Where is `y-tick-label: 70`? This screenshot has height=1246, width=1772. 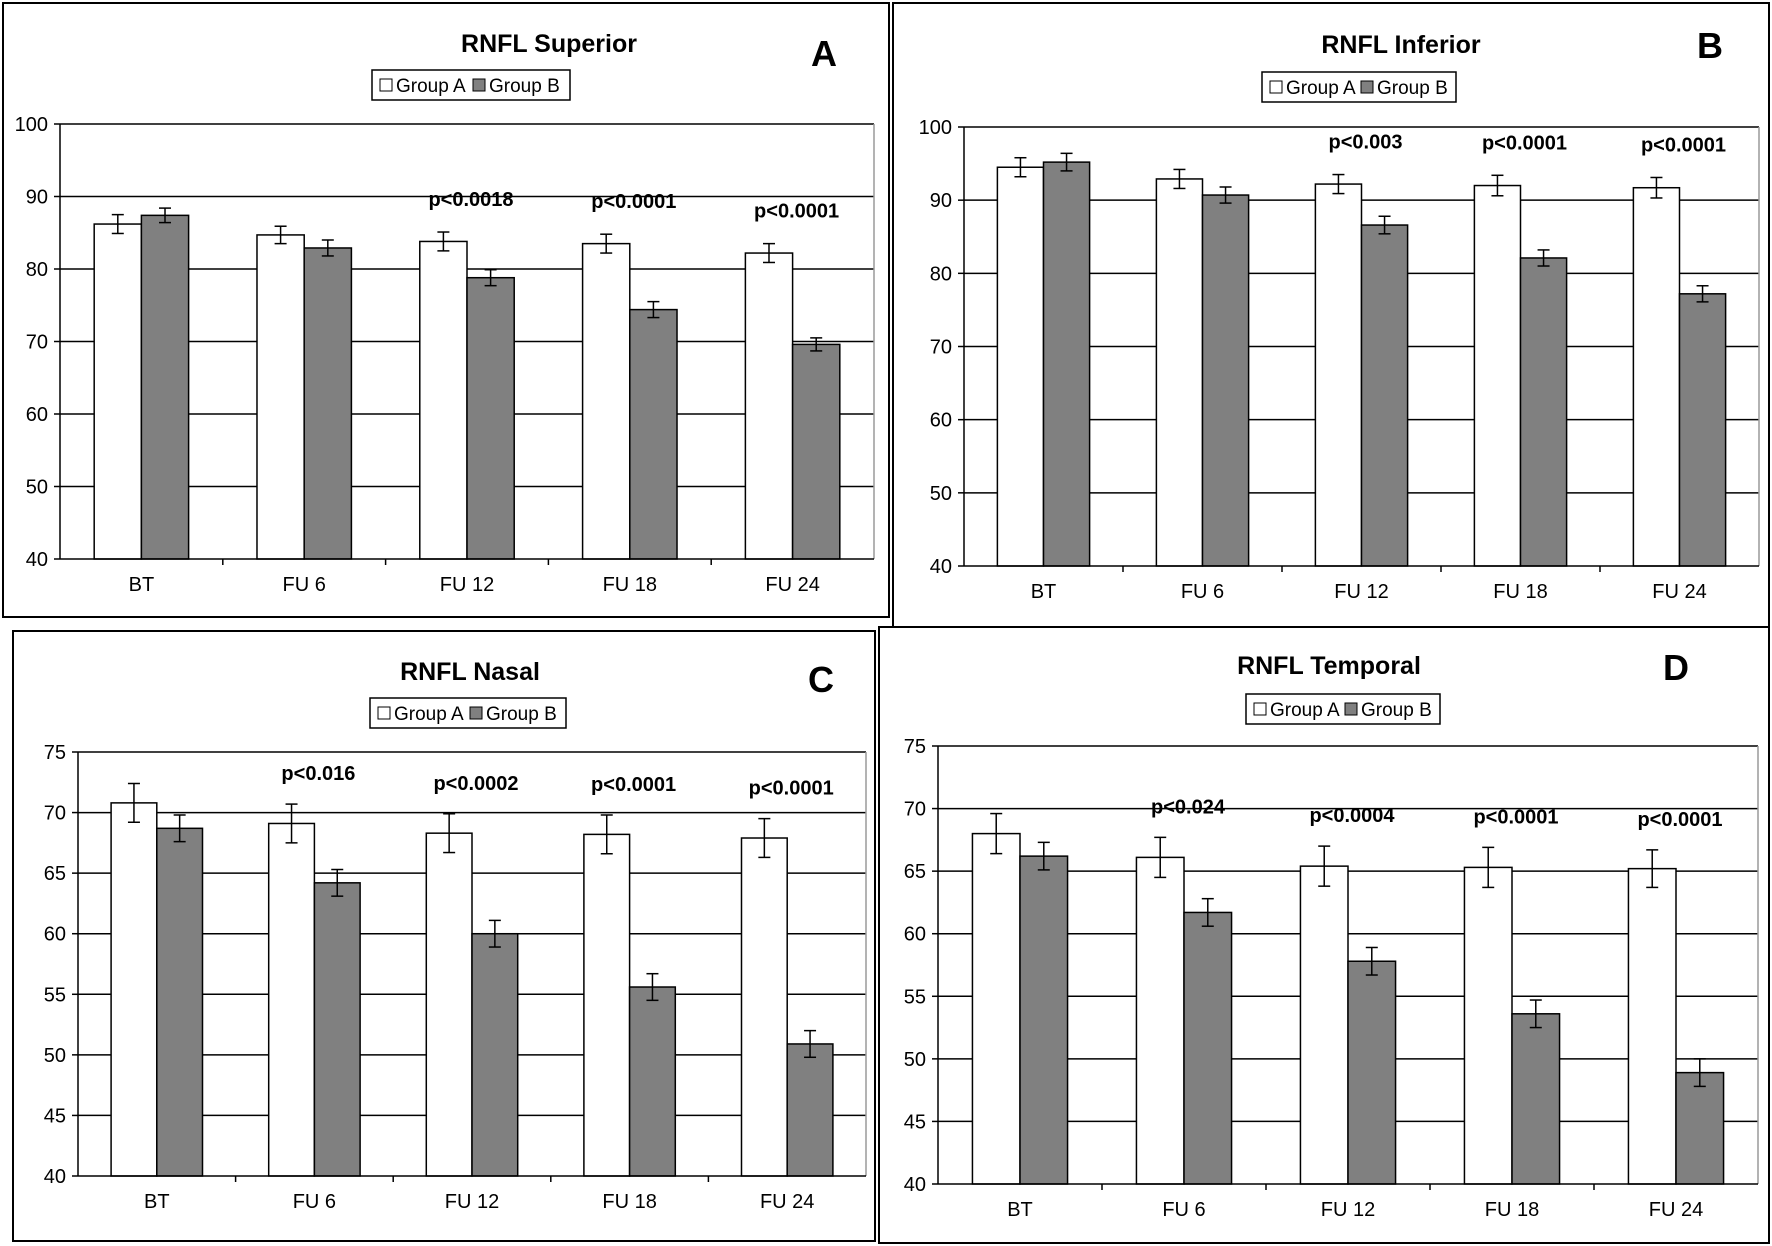
y-tick-label: 70 is located at coordinates (941, 348).